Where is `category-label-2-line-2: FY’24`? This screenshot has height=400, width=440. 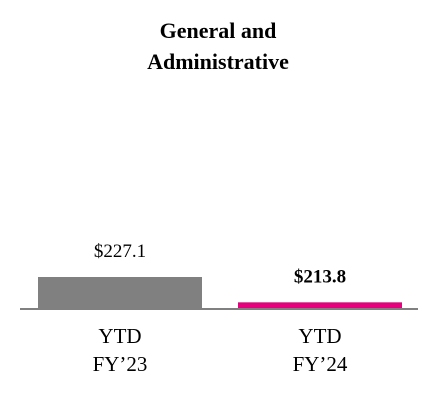 category-label-2-line-2: FY’24 is located at coordinates (320, 364).